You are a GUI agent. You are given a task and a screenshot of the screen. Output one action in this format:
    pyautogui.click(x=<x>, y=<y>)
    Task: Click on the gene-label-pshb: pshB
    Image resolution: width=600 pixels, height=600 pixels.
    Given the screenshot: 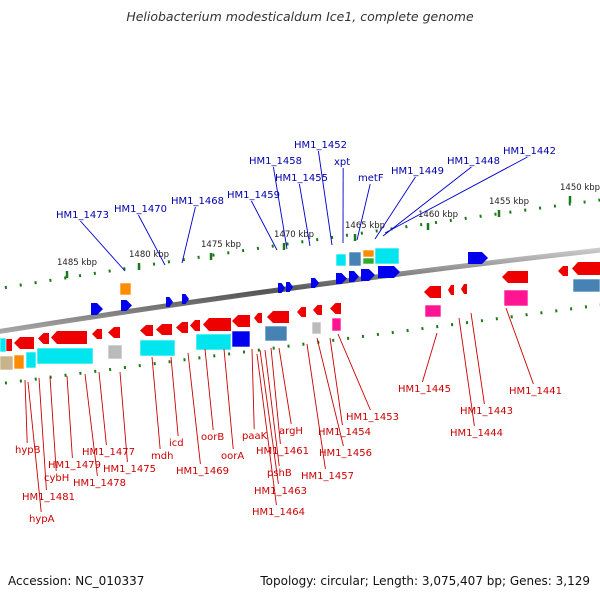 What is the action you would take?
    pyautogui.click(x=279, y=473)
    